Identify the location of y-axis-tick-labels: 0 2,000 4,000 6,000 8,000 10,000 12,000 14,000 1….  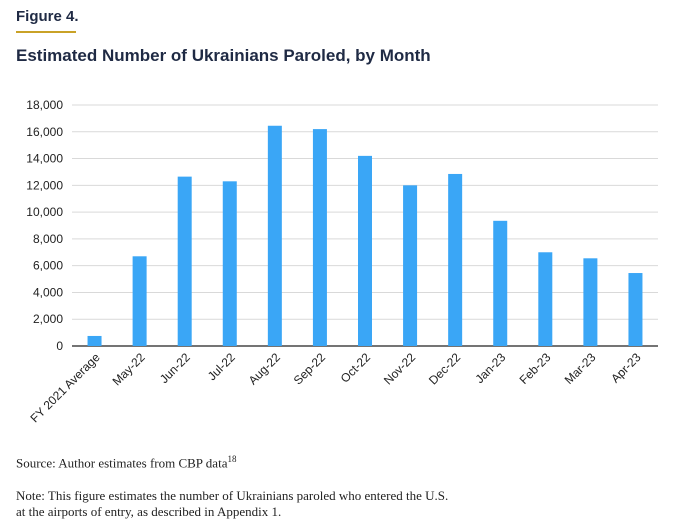
(44, 225).